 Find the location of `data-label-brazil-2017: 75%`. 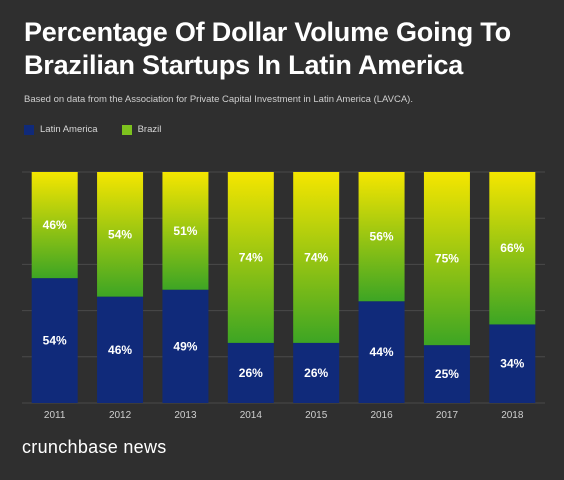

data-label-brazil-2017: 75% is located at coordinates (447, 259).